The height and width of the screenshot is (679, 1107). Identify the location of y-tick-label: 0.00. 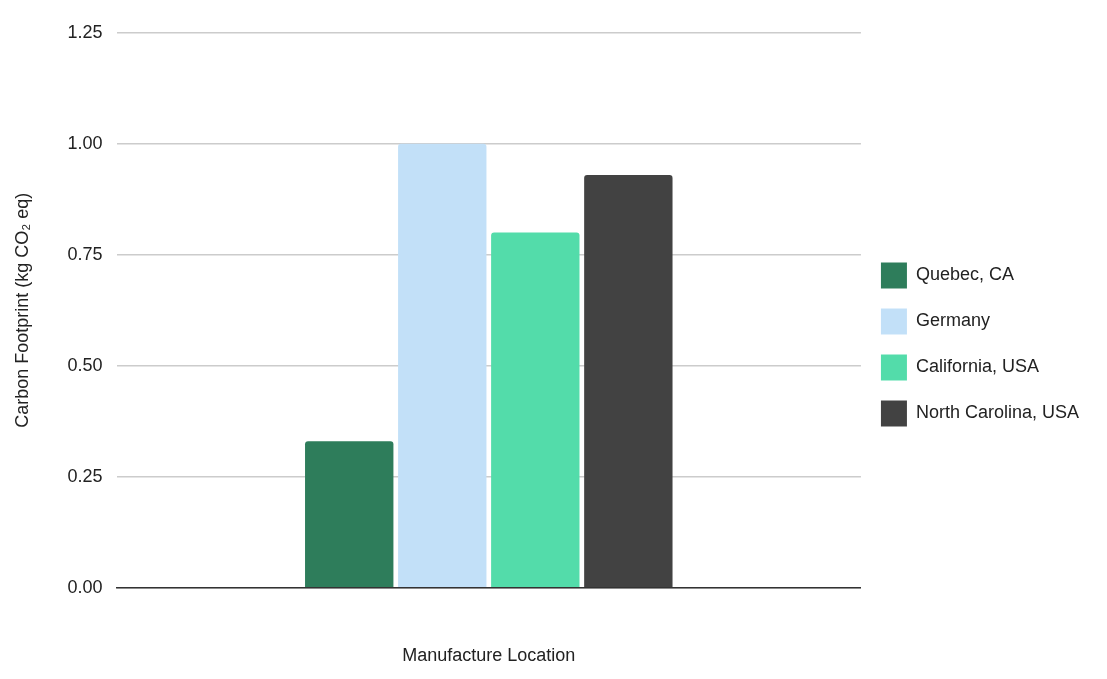
(85, 586).